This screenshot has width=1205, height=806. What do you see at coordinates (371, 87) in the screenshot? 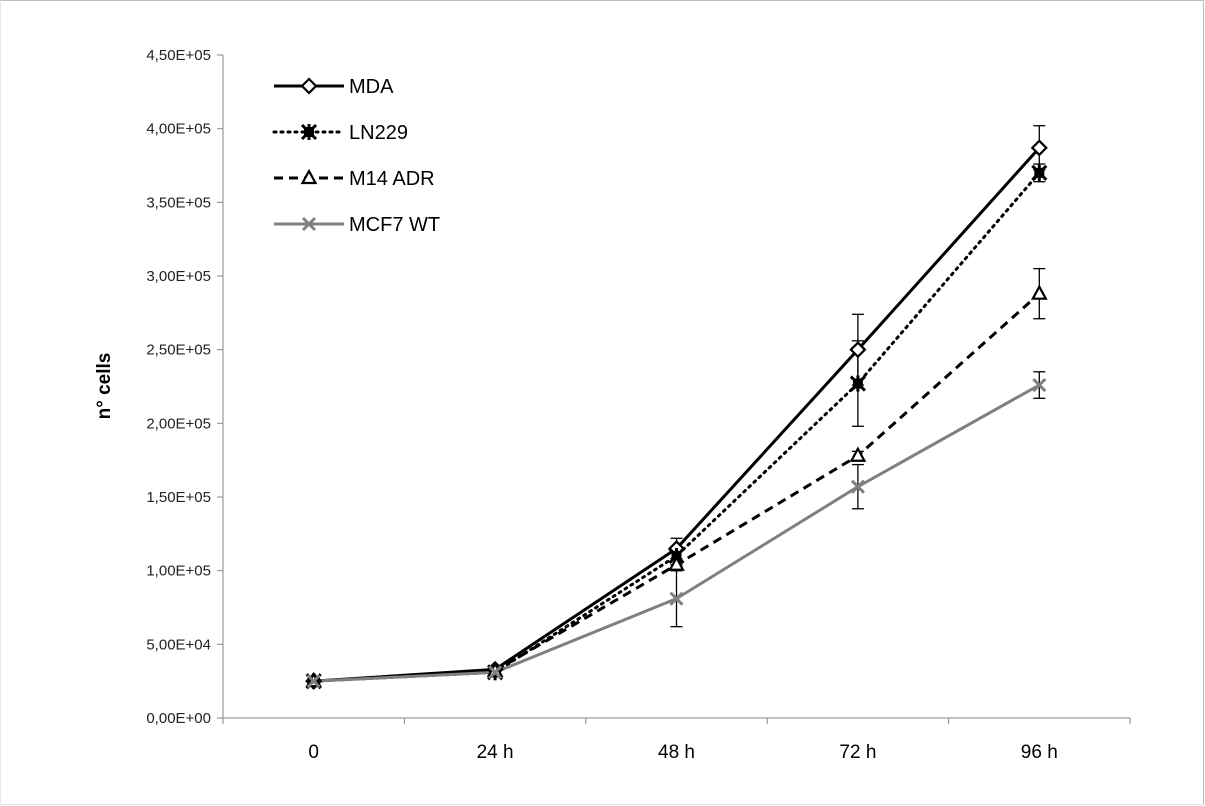
I see `legend-label: MDA` at bounding box center [371, 87].